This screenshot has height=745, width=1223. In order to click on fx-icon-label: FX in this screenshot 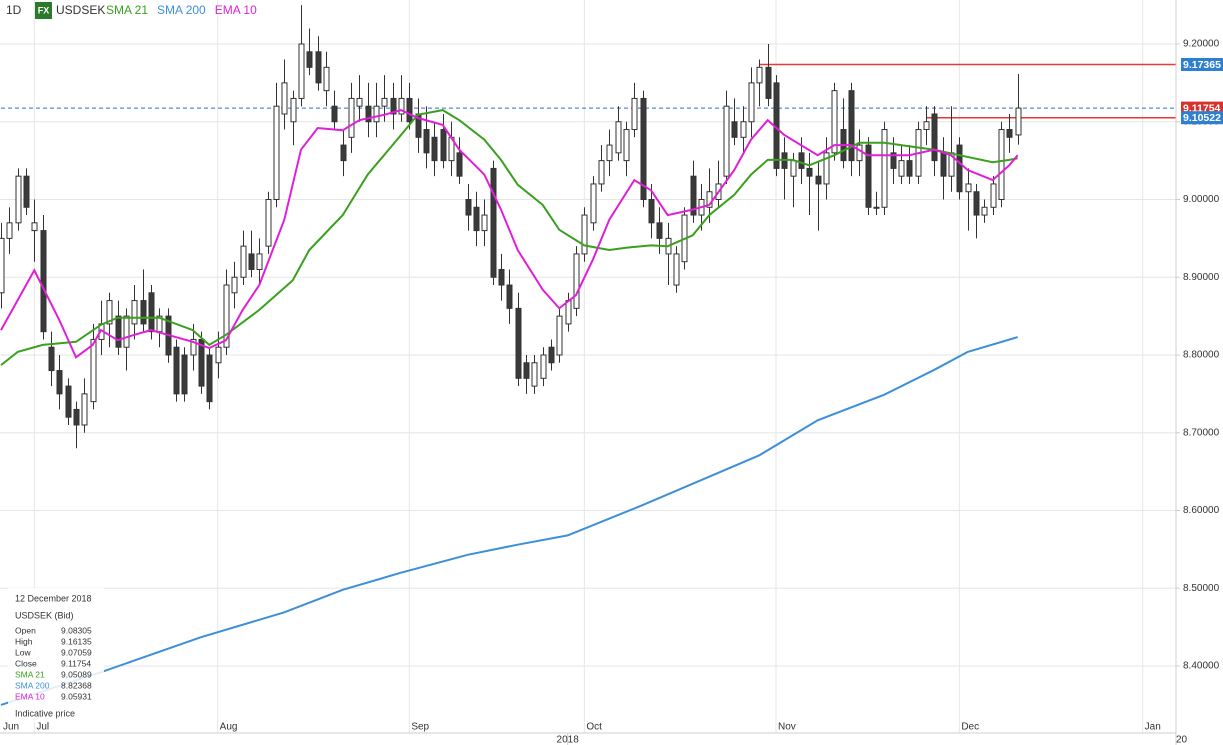, I will do `click(44, 10)`.